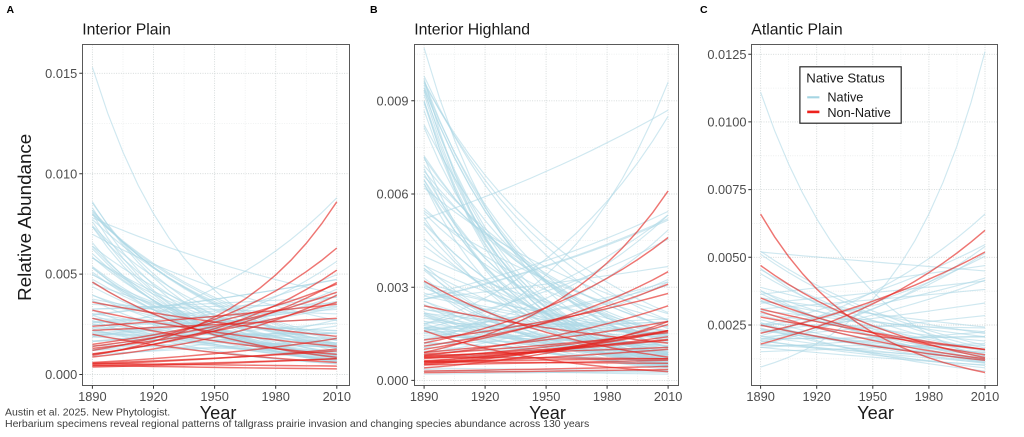 The width and height of the screenshot is (1024, 437). Describe the element at coordinates (392, 287) in the screenshot. I see `svg-text: 0.003` at that location.